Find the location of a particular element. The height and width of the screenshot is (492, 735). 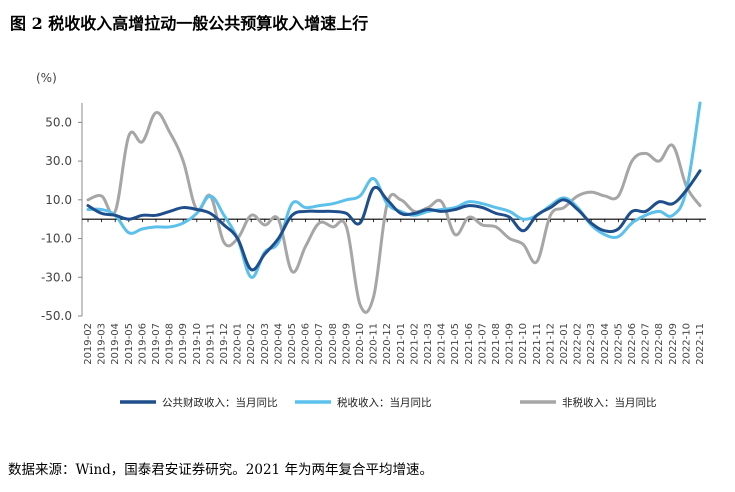

x-tick-label: 2020-01 is located at coordinates (238, 344).